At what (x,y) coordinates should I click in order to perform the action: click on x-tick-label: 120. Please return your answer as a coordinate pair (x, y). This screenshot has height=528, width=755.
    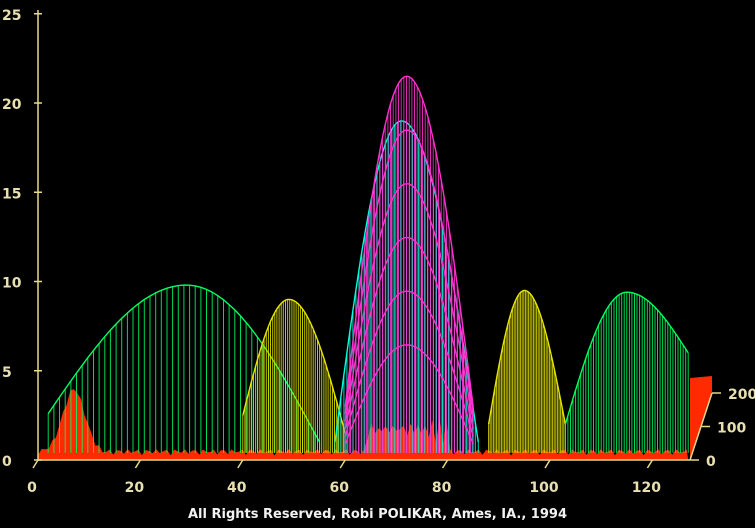
    Looking at the image, I should click on (646, 488).